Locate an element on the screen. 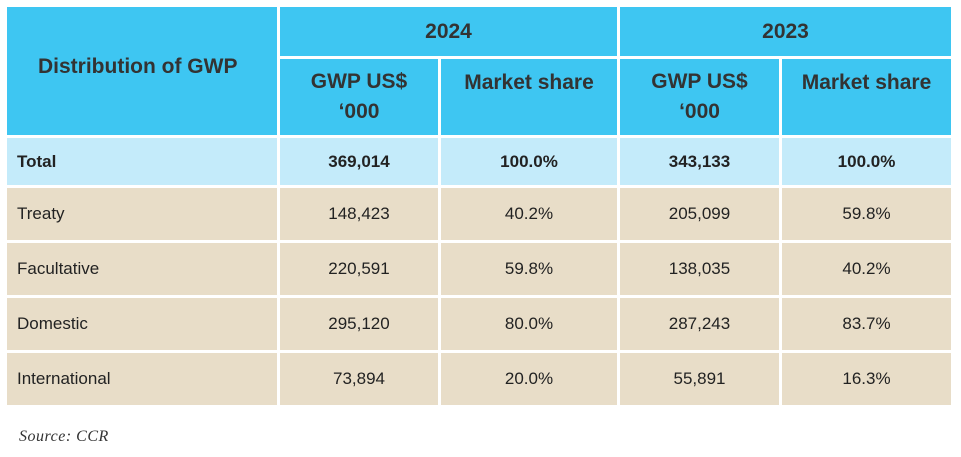 This screenshot has width=961, height=457. cell-international-share-2023: 16.3% is located at coordinates (866, 379).